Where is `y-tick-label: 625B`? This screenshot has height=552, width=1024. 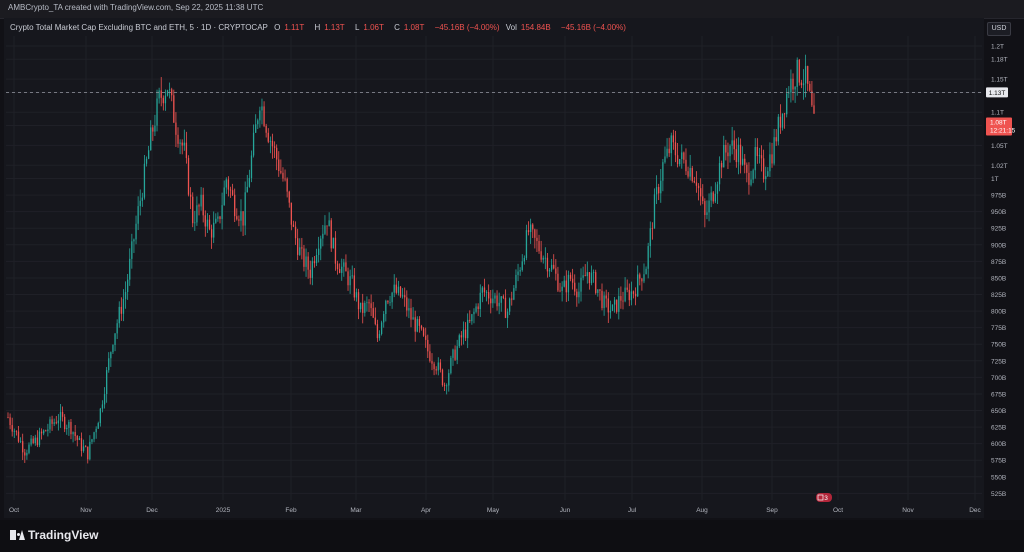 y-tick-label: 625B is located at coordinates (998, 428).